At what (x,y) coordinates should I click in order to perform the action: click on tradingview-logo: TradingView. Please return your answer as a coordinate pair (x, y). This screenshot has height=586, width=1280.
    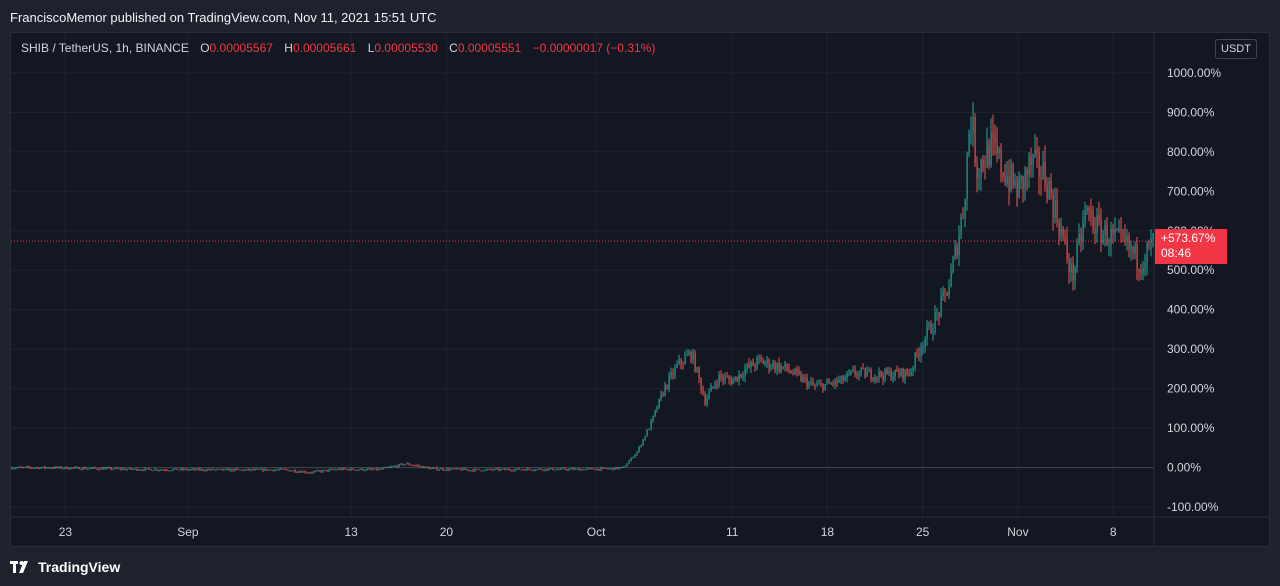
    Looking at the image, I should click on (65, 567).